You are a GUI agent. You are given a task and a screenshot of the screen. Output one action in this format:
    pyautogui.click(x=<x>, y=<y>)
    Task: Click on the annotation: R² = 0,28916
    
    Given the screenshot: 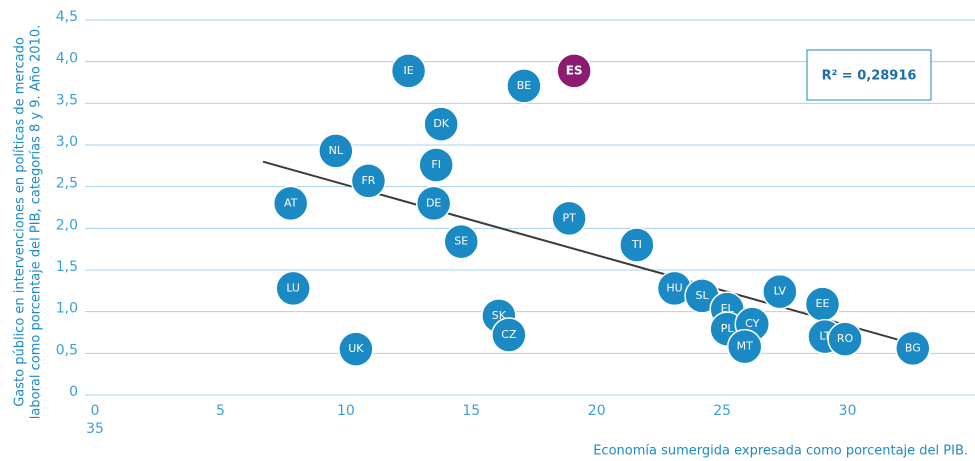 What is the action you would take?
    pyautogui.click(x=869, y=76)
    